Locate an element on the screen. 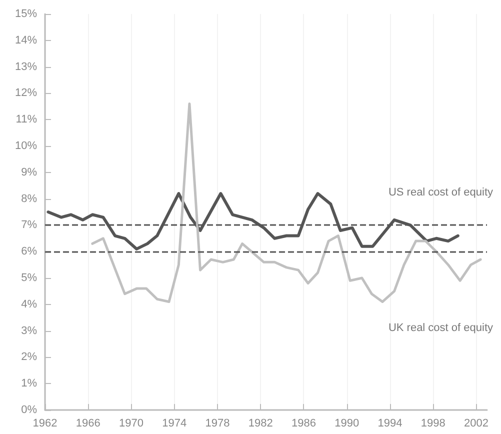  x-tick-label: 1990 is located at coordinates (347, 424).